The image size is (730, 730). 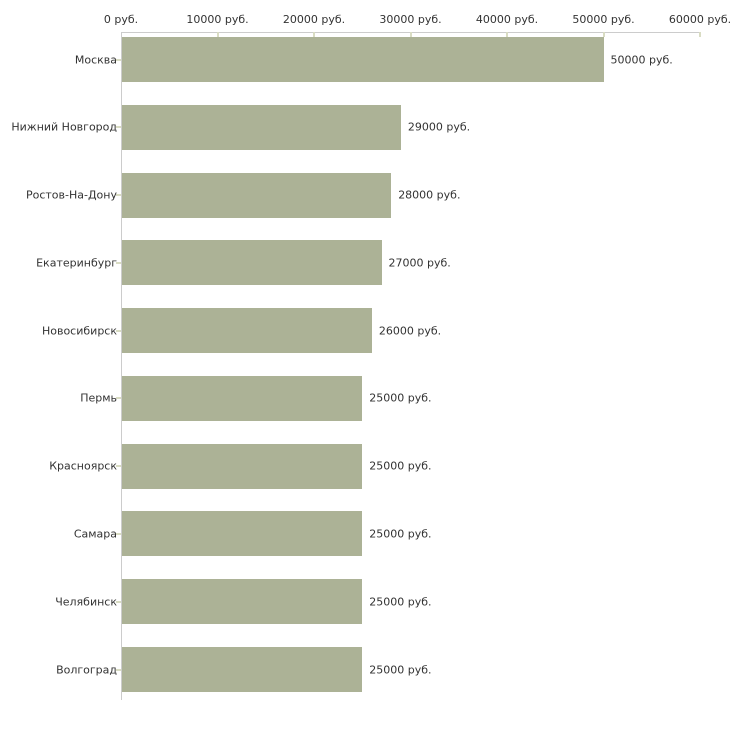 I want to click on x-tick-label: 20000 руб., so click(x=314, y=19).